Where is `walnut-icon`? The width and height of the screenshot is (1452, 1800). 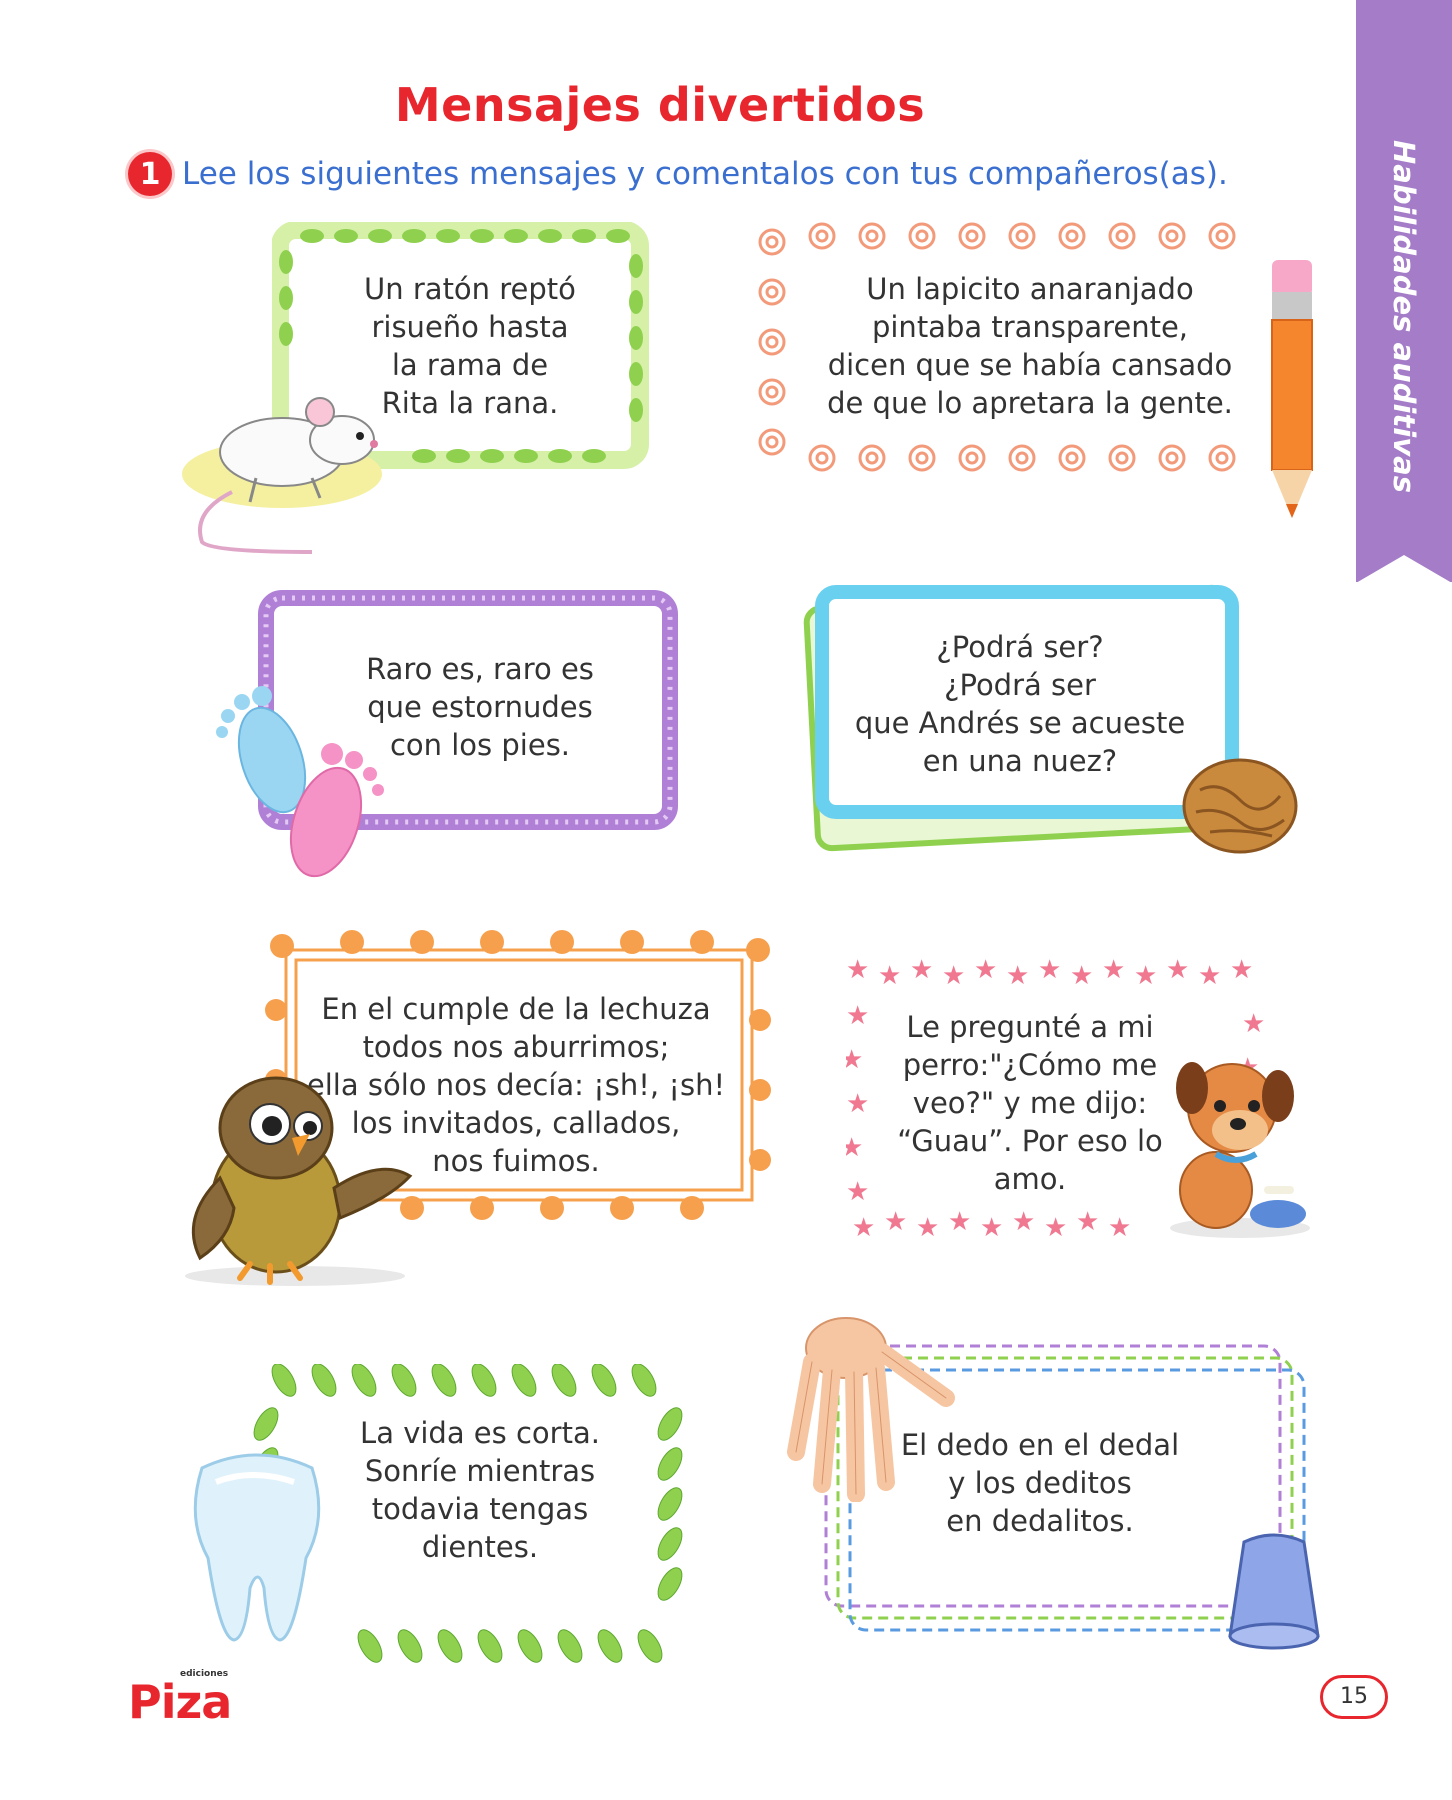 walnut-icon is located at coordinates (1240, 806).